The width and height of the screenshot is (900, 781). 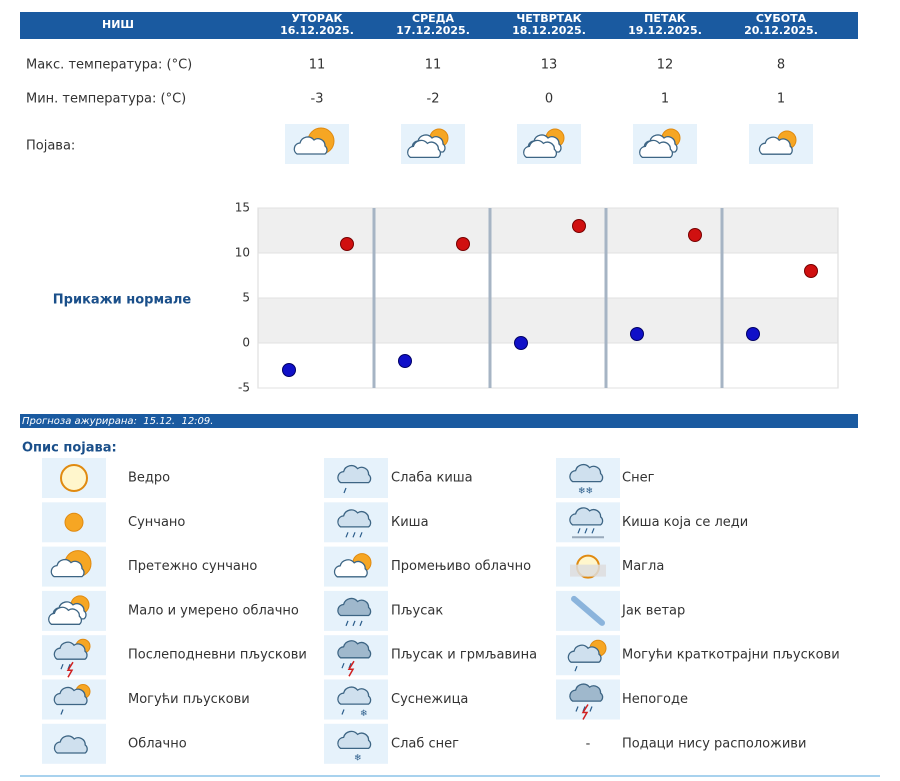 I want to click on normals-link: Прикажи нормале, so click(x=122, y=300).